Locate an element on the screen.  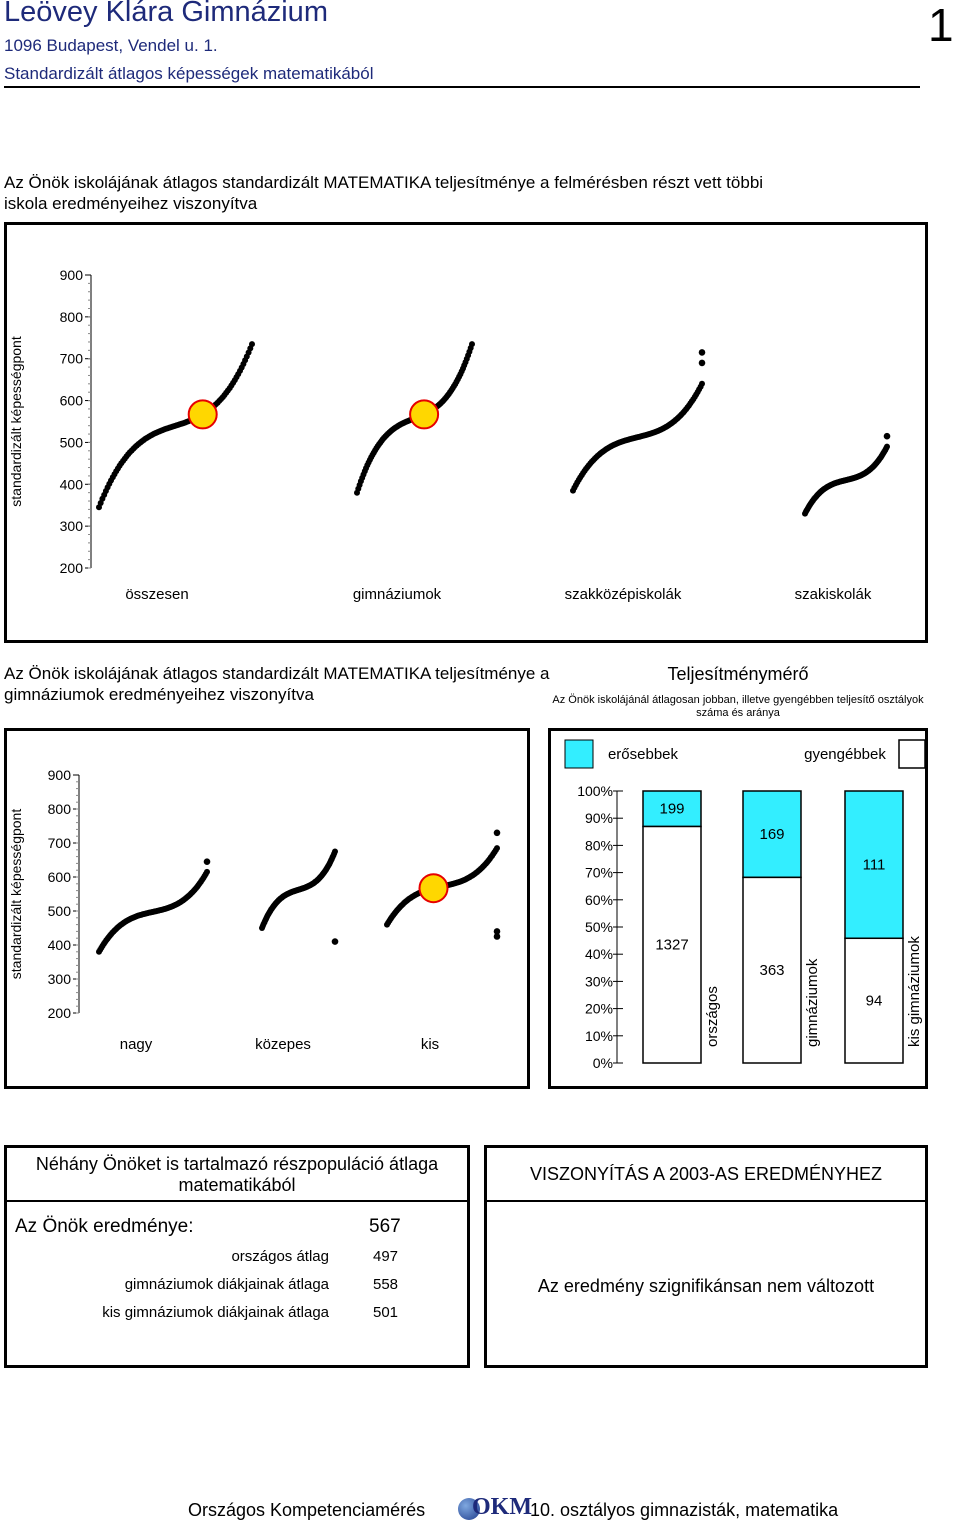
y-tick-label: 70% is located at coordinates (599, 873).